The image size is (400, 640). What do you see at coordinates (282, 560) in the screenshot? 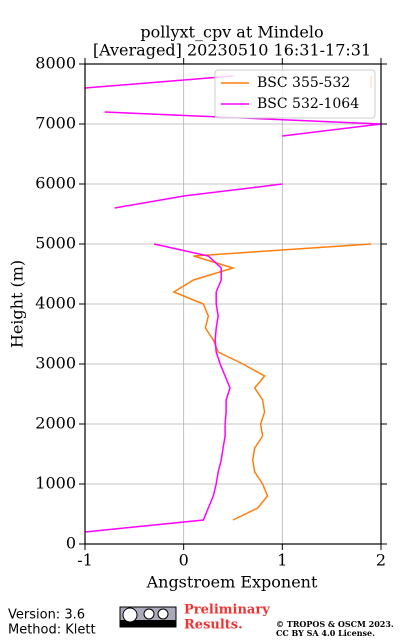
I see `x-tick-label: 1` at bounding box center [282, 560].